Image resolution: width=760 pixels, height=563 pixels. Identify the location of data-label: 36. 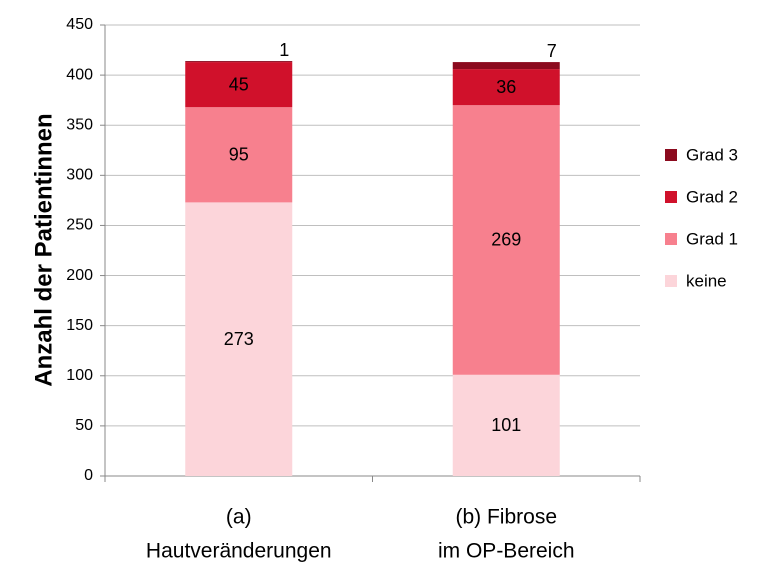
(506, 87).